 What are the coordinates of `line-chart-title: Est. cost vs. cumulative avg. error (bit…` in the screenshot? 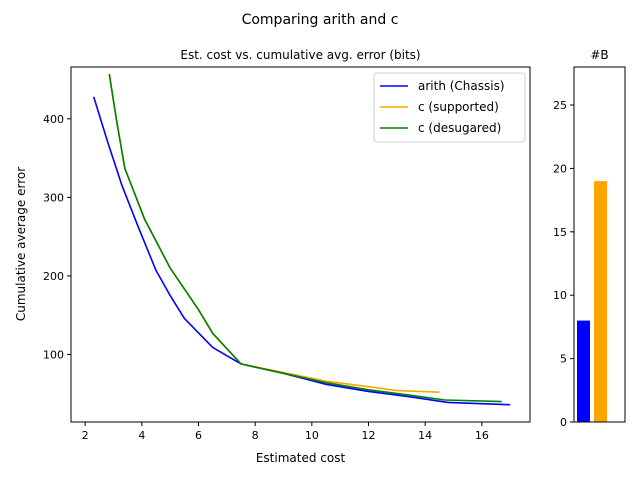 It's located at (300, 55).